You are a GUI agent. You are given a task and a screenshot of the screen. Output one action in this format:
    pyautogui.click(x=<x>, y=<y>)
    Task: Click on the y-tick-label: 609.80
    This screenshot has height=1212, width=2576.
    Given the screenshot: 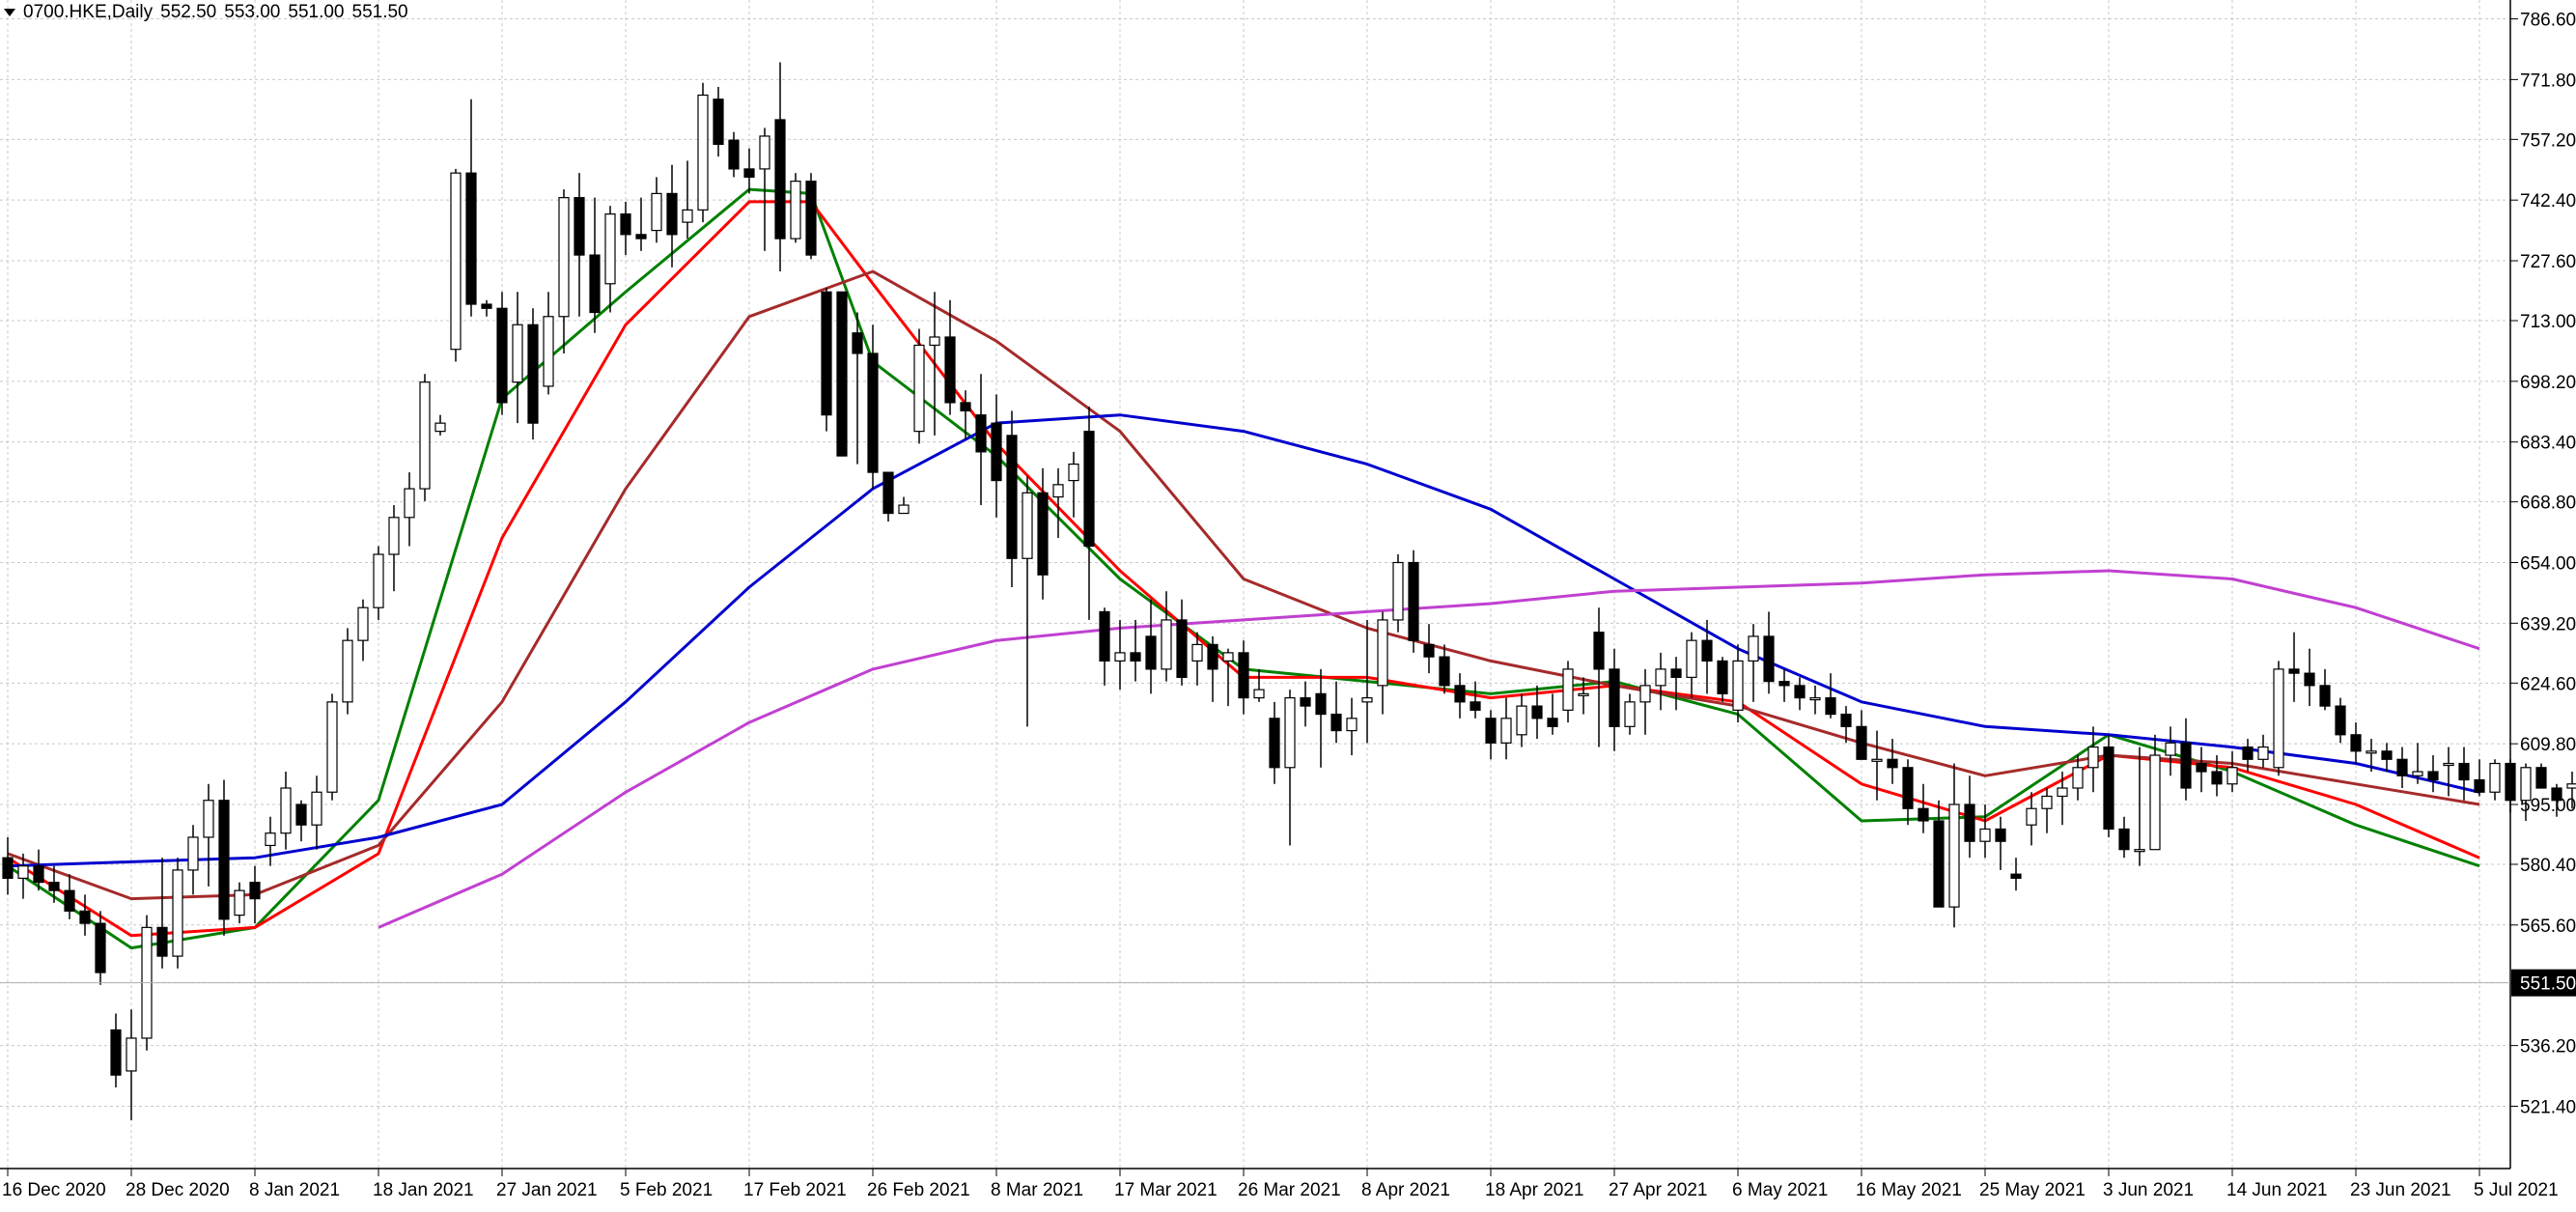 What is the action you would take?
    pyautogui.click(x=2548, y=745)
    